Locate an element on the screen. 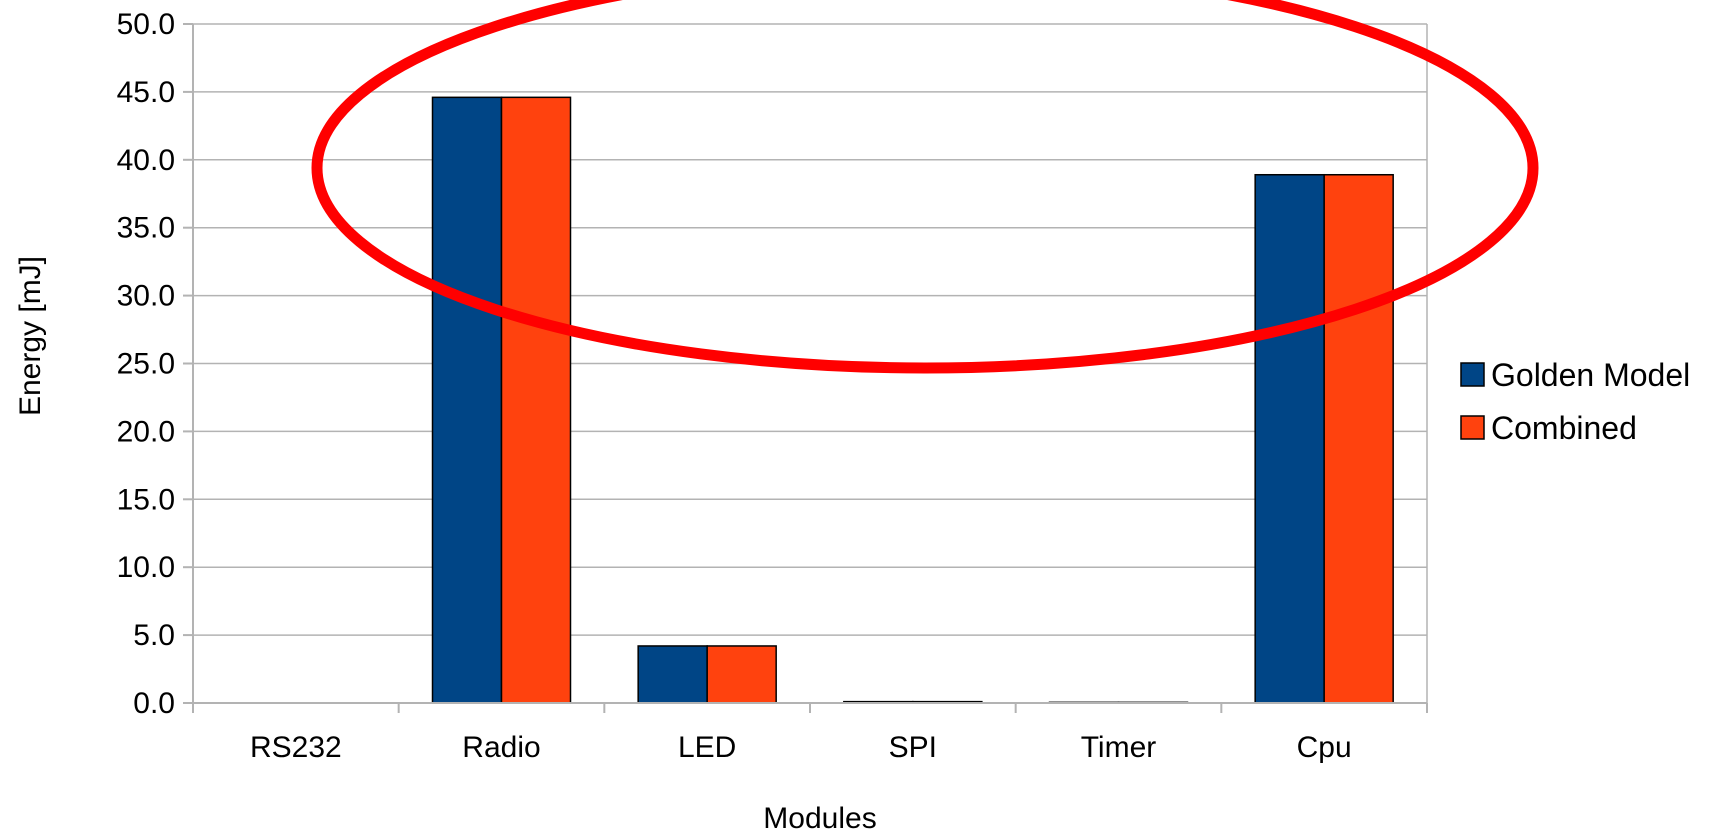 The height and width of the screenshot is (839, 1732). y-tick-label: 20.0 is located at coordinates (146, 431).